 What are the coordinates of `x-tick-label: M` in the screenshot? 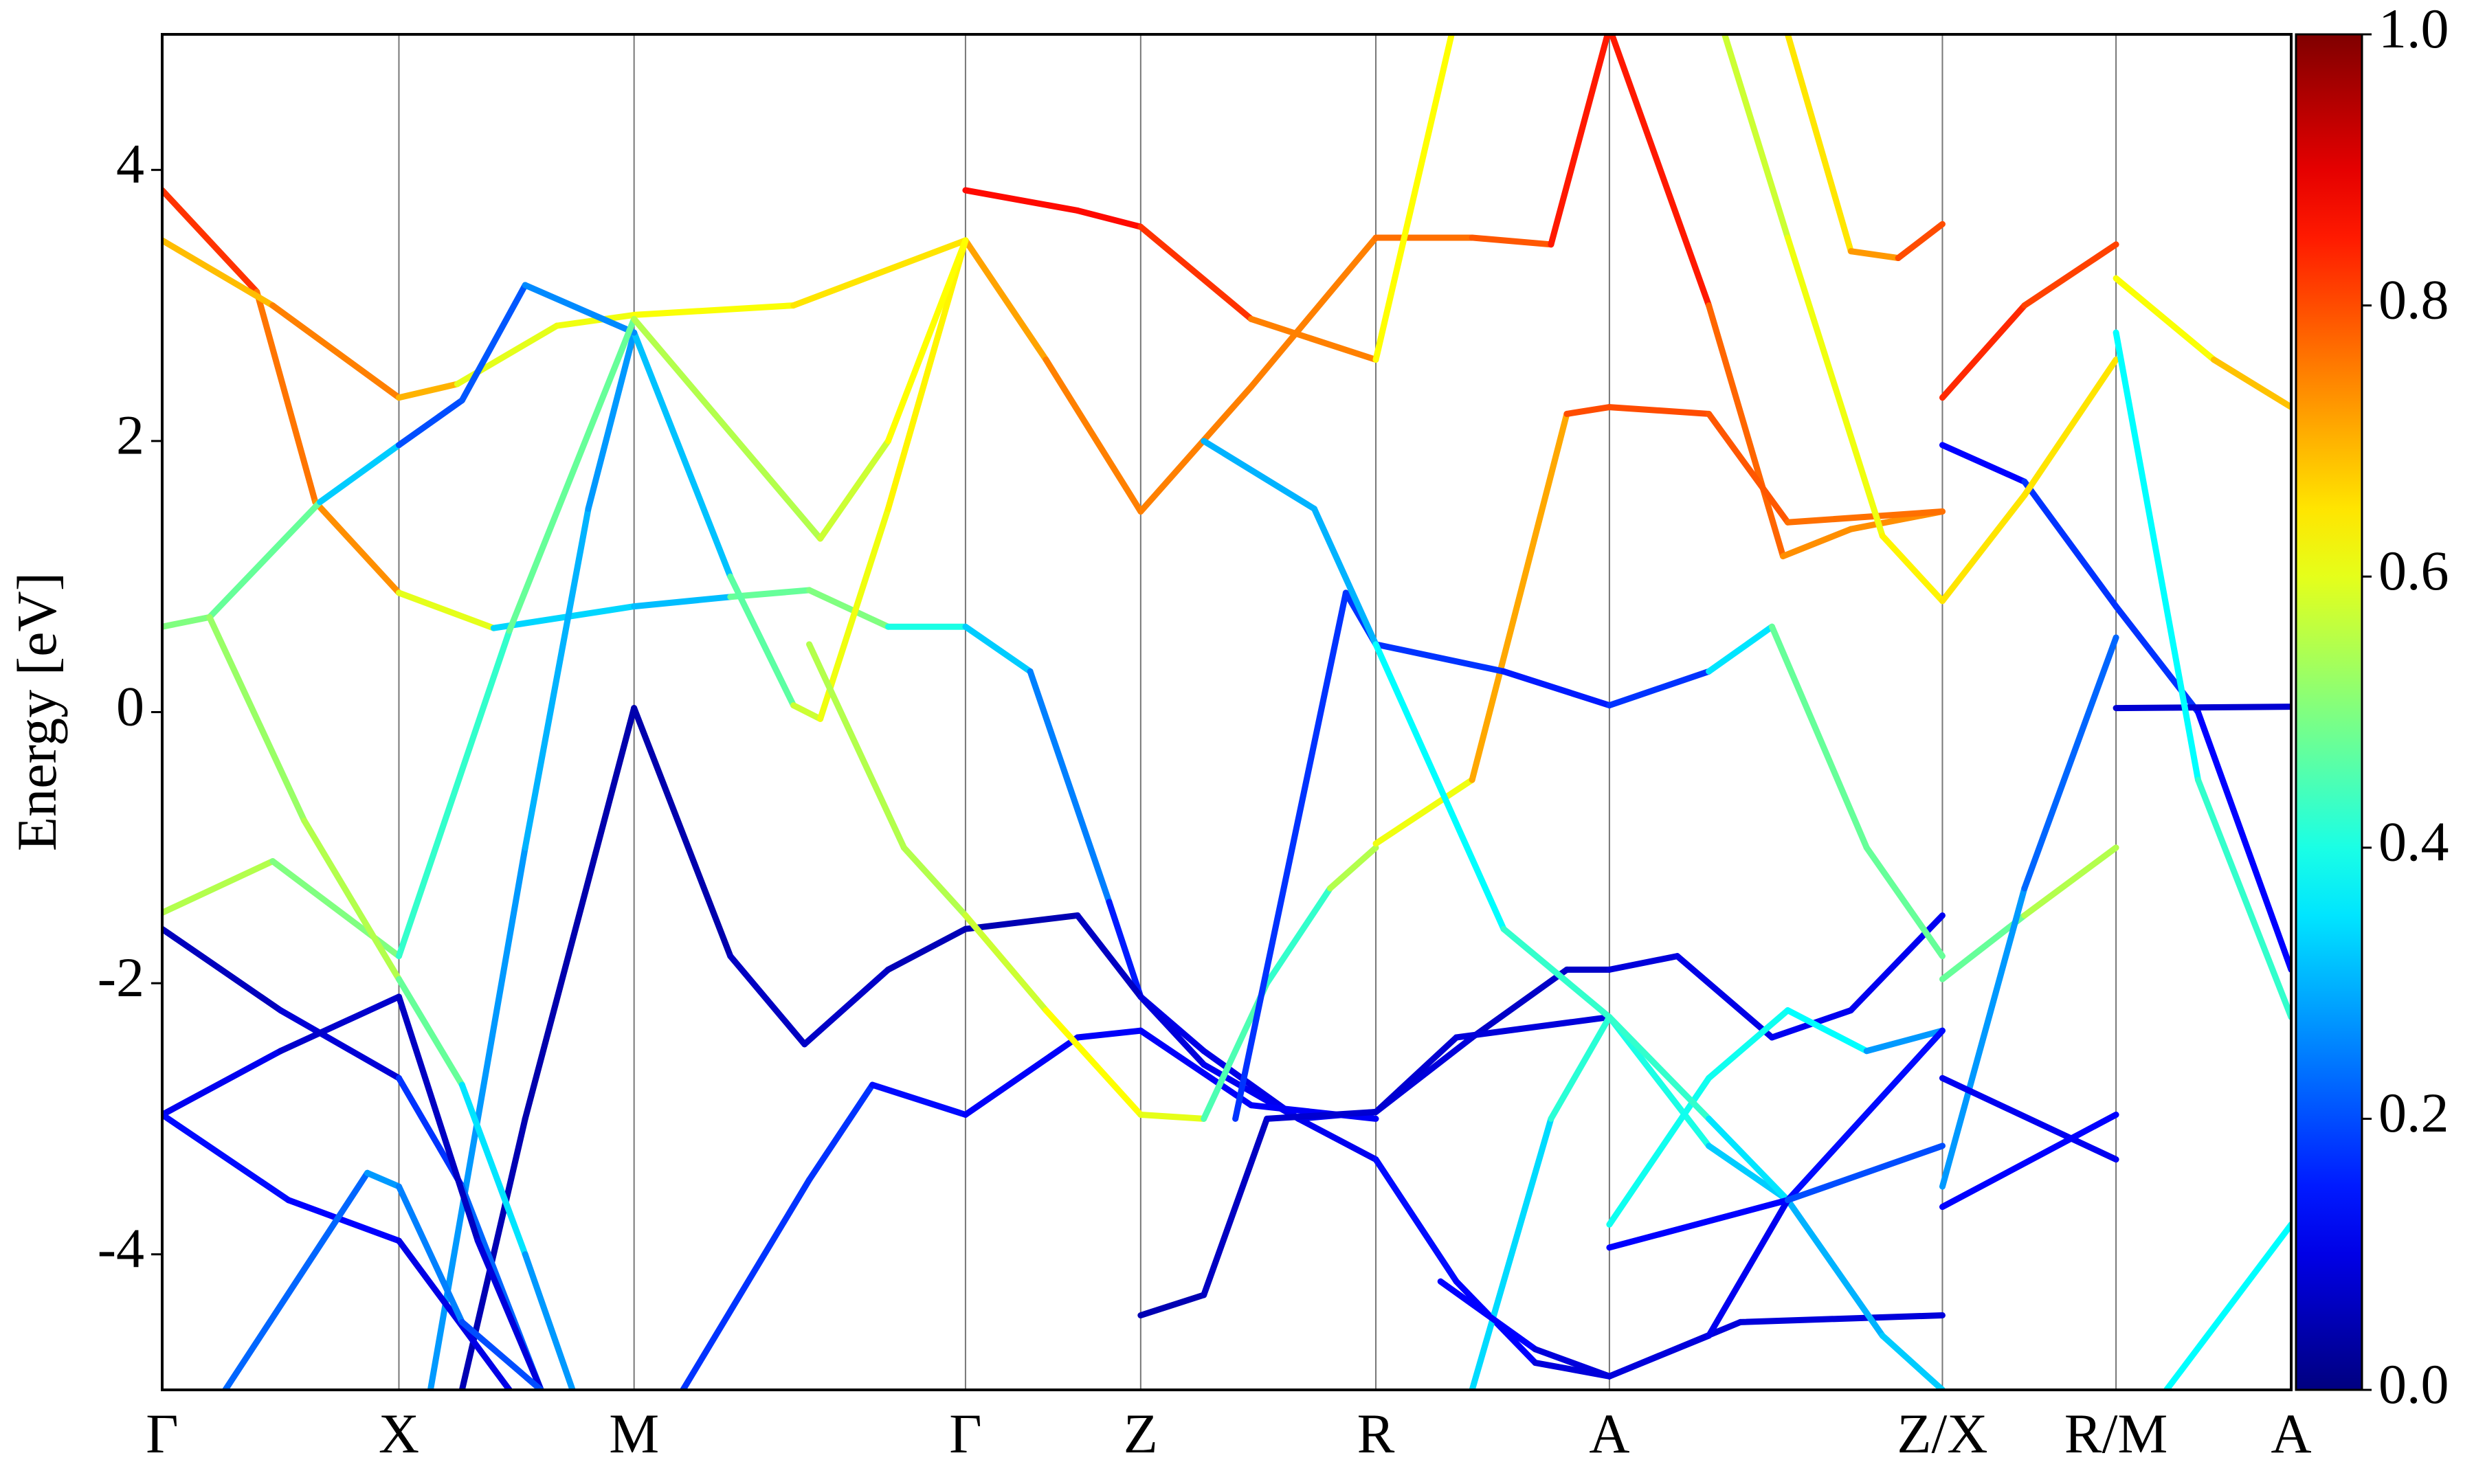 It's located at (634, 1434).